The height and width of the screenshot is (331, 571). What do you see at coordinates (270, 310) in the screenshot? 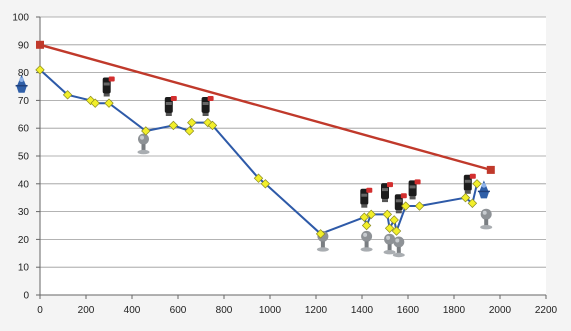
I see `x-tick-label: 1000` at bounding box center [270, 310].